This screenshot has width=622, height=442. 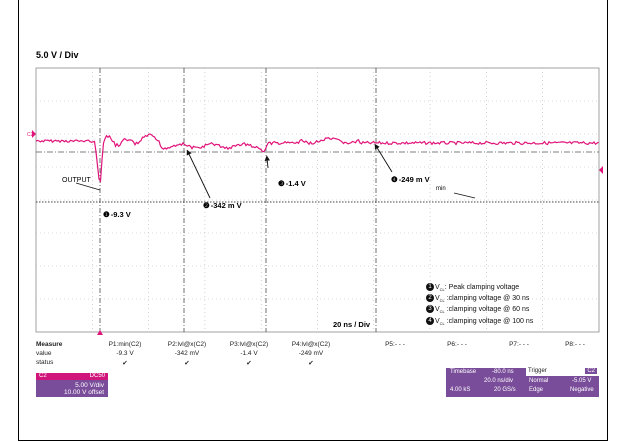 I want to click on annotation-1: ❶-9.3 V, so click(x=117, y=214).